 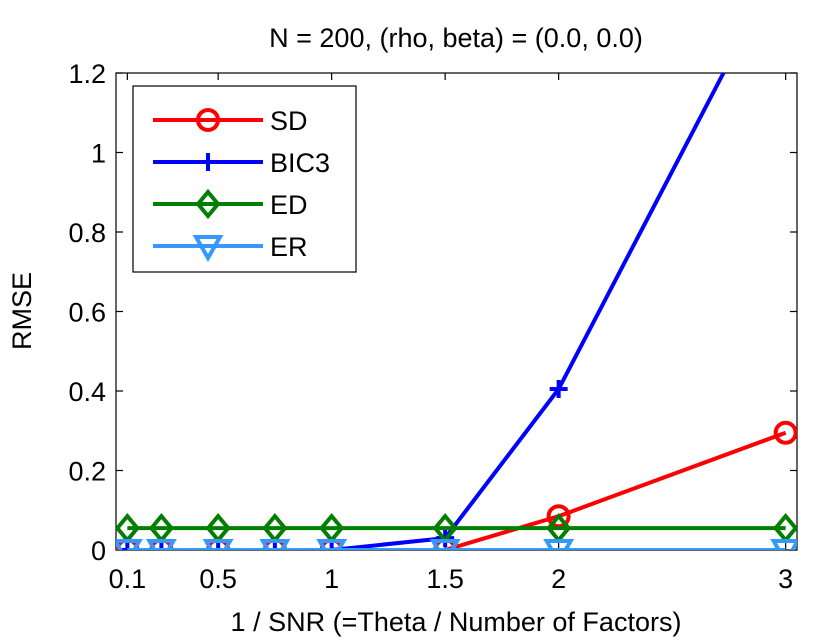 I want to click on y-tick-label: 0.4, so click(x=87, y=392).